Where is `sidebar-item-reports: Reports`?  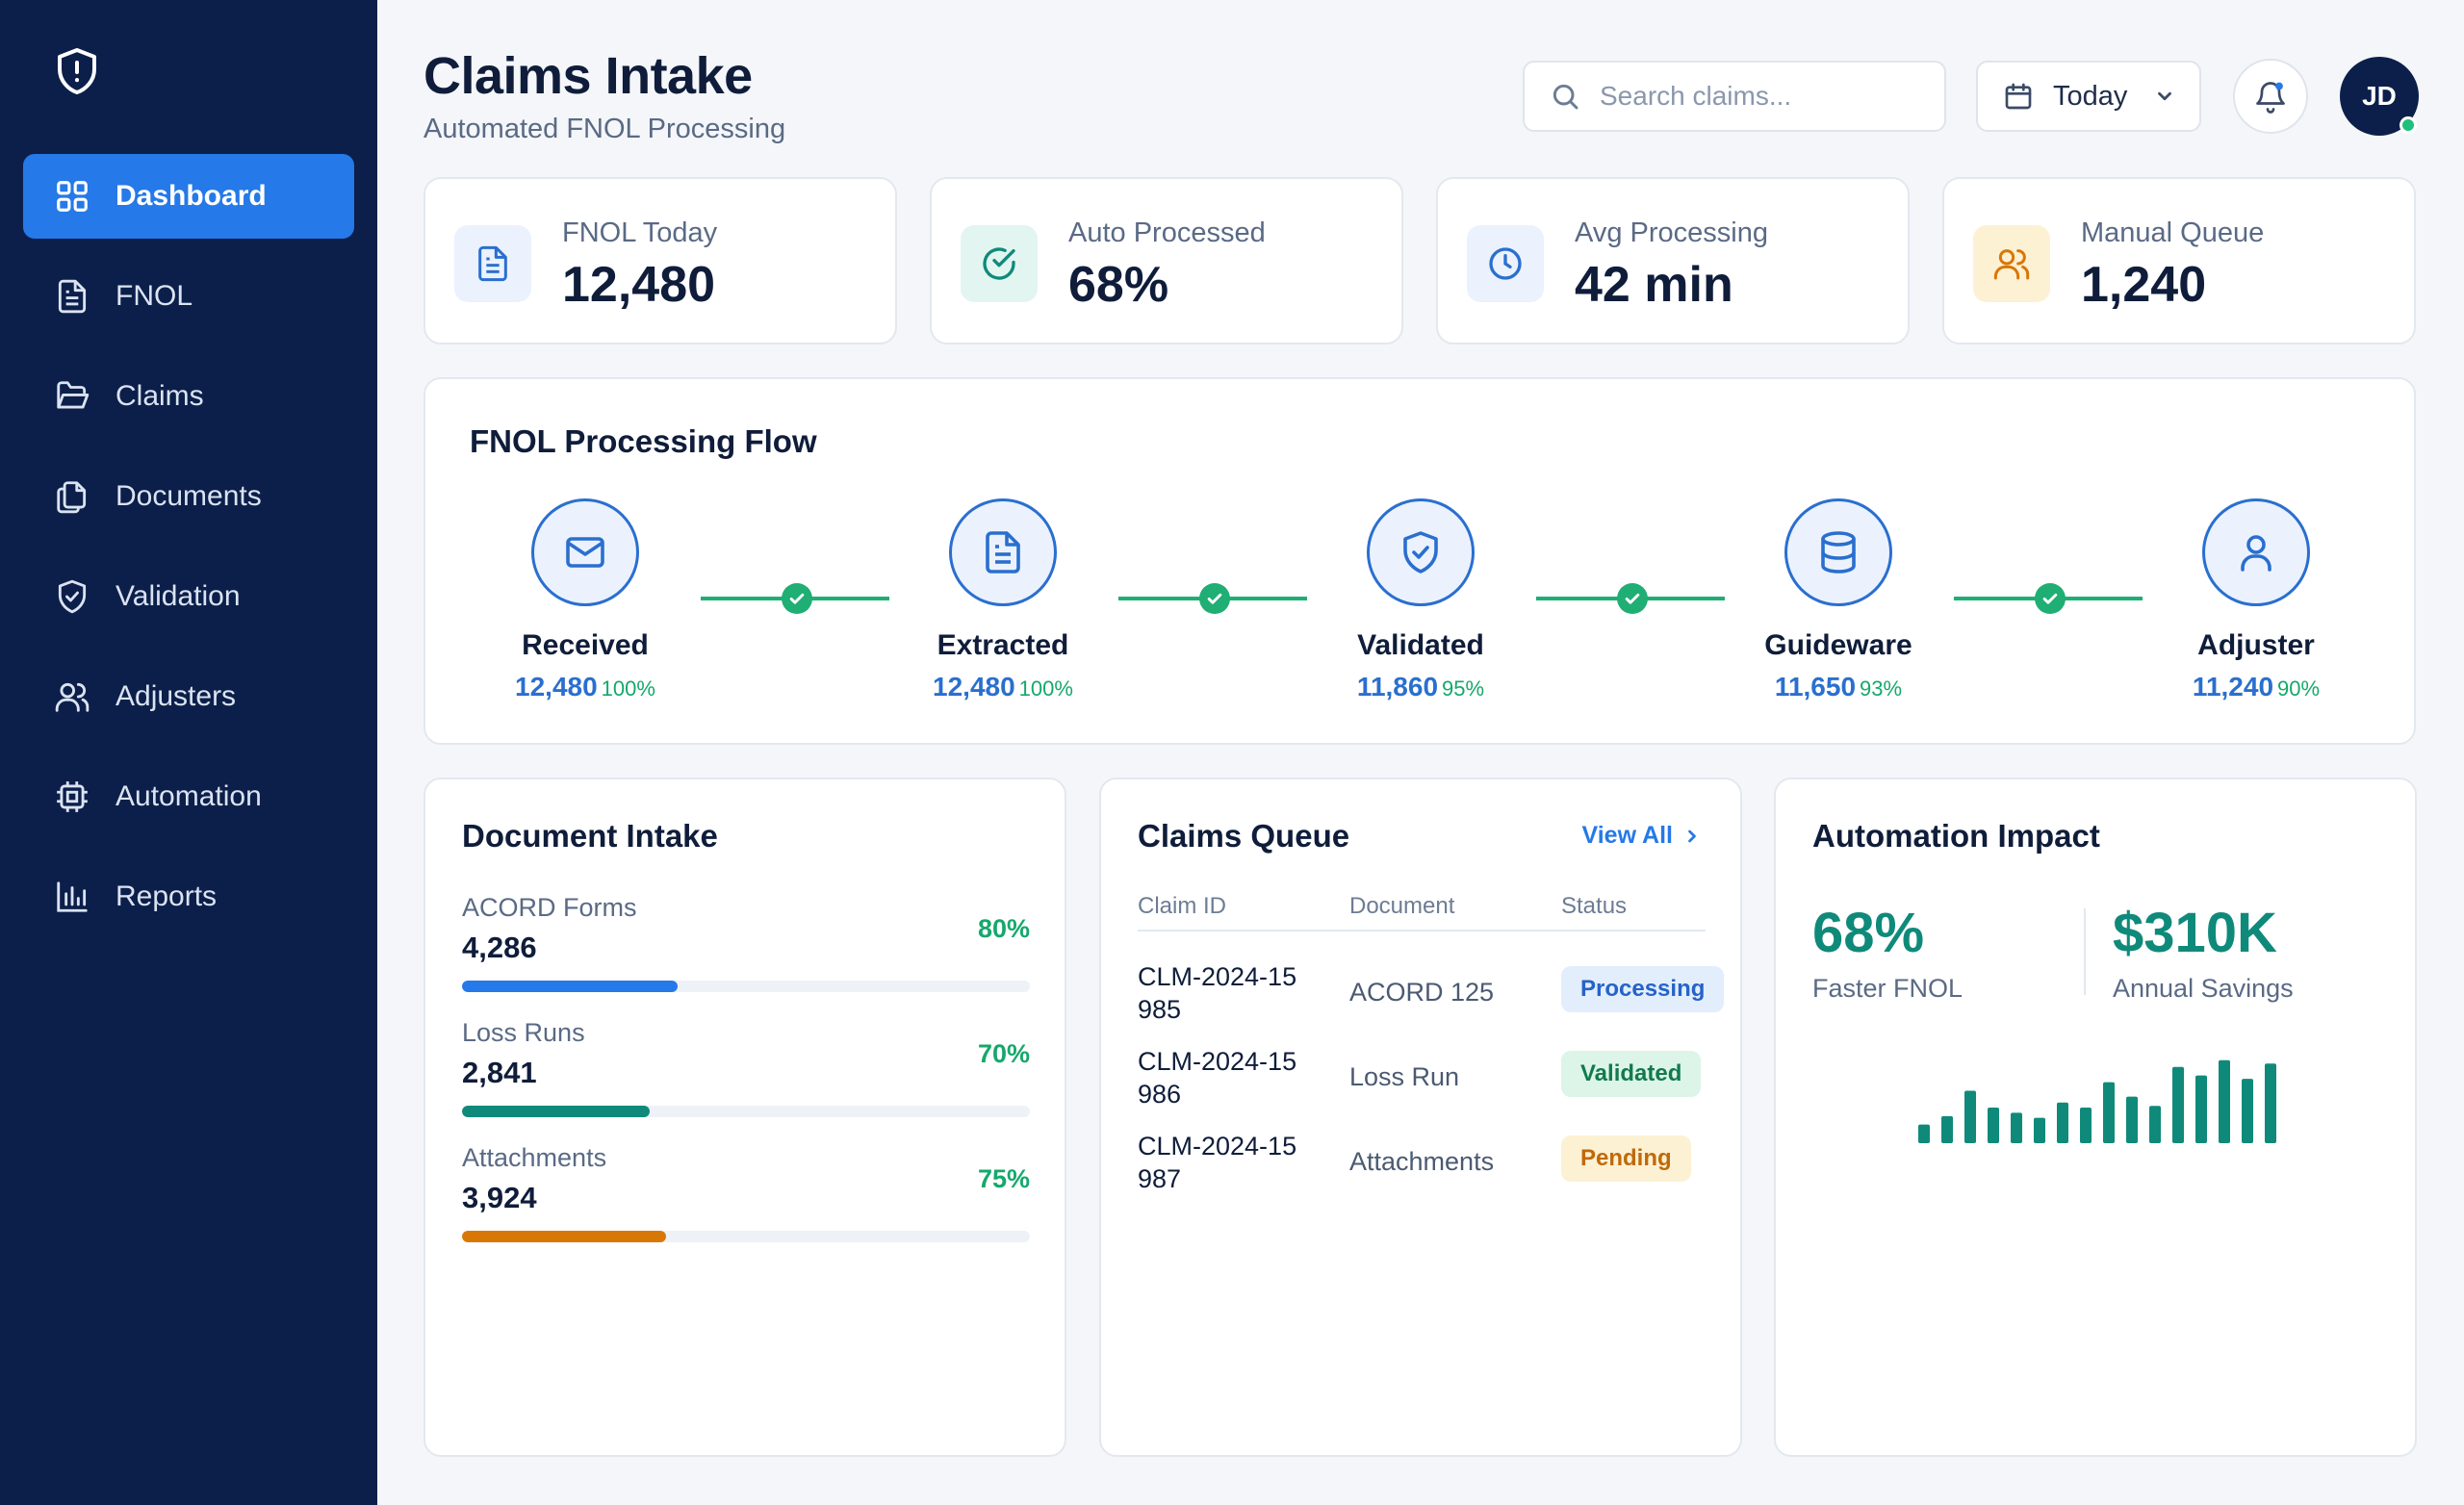 sidebar-item-reports: Reports is located at coordinates (188, 897).